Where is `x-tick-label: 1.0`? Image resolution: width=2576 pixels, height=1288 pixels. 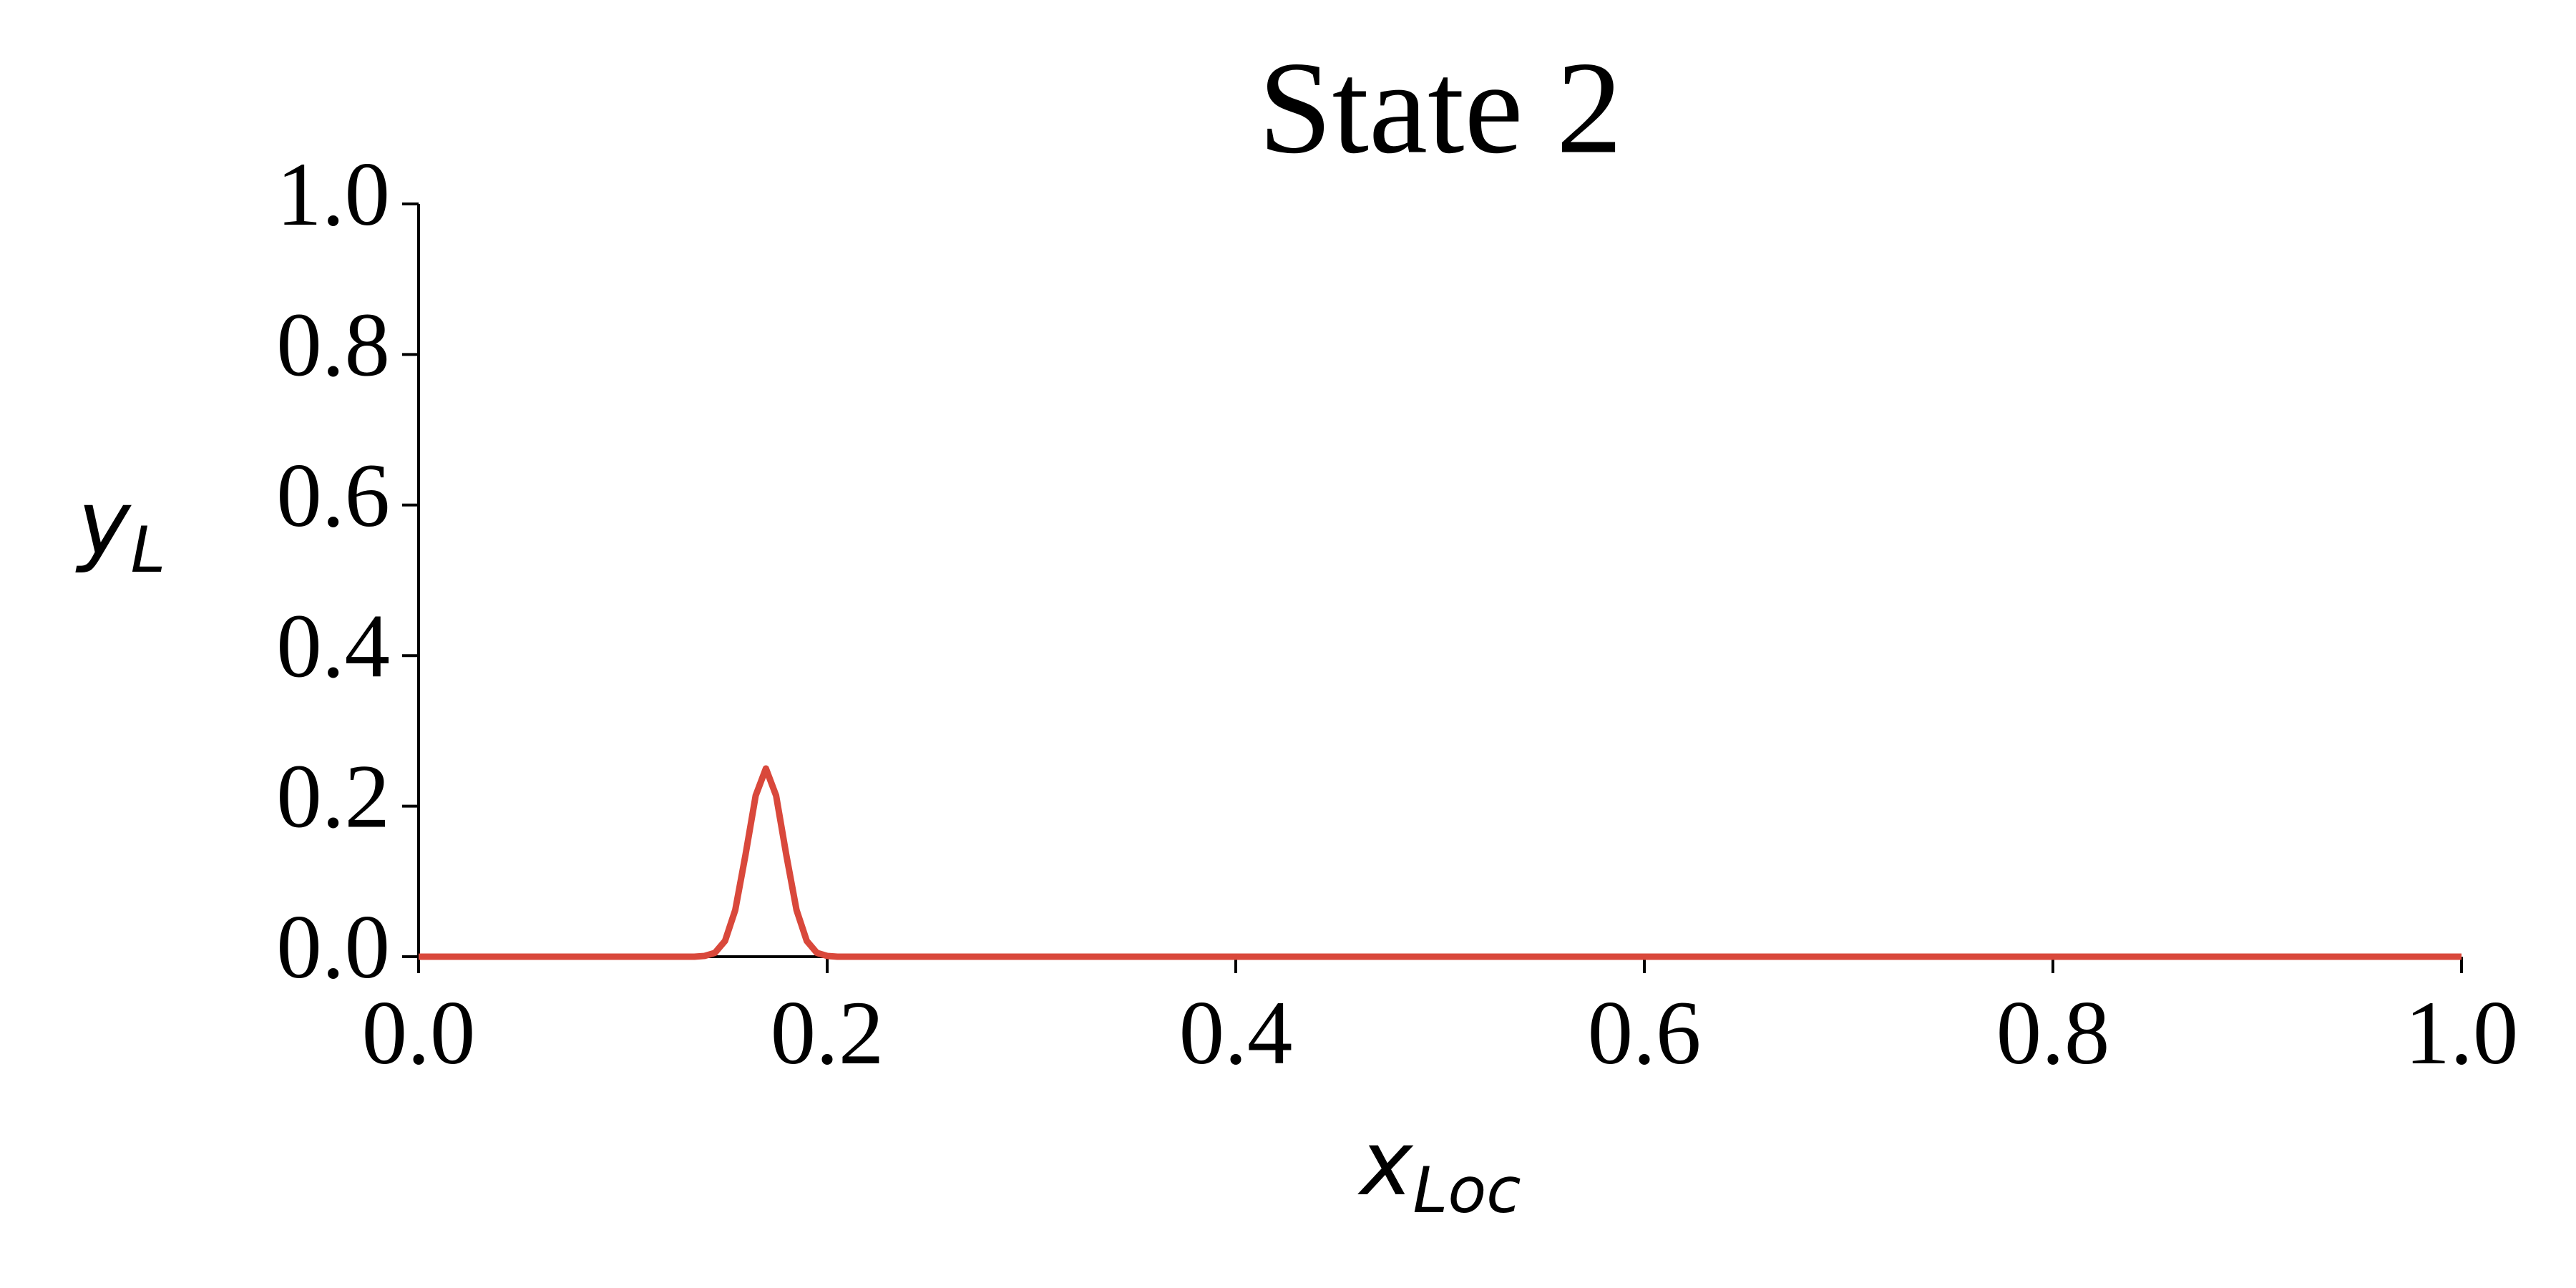 x-tick-label: 1.0 is located at coordinates (2462, 1033).